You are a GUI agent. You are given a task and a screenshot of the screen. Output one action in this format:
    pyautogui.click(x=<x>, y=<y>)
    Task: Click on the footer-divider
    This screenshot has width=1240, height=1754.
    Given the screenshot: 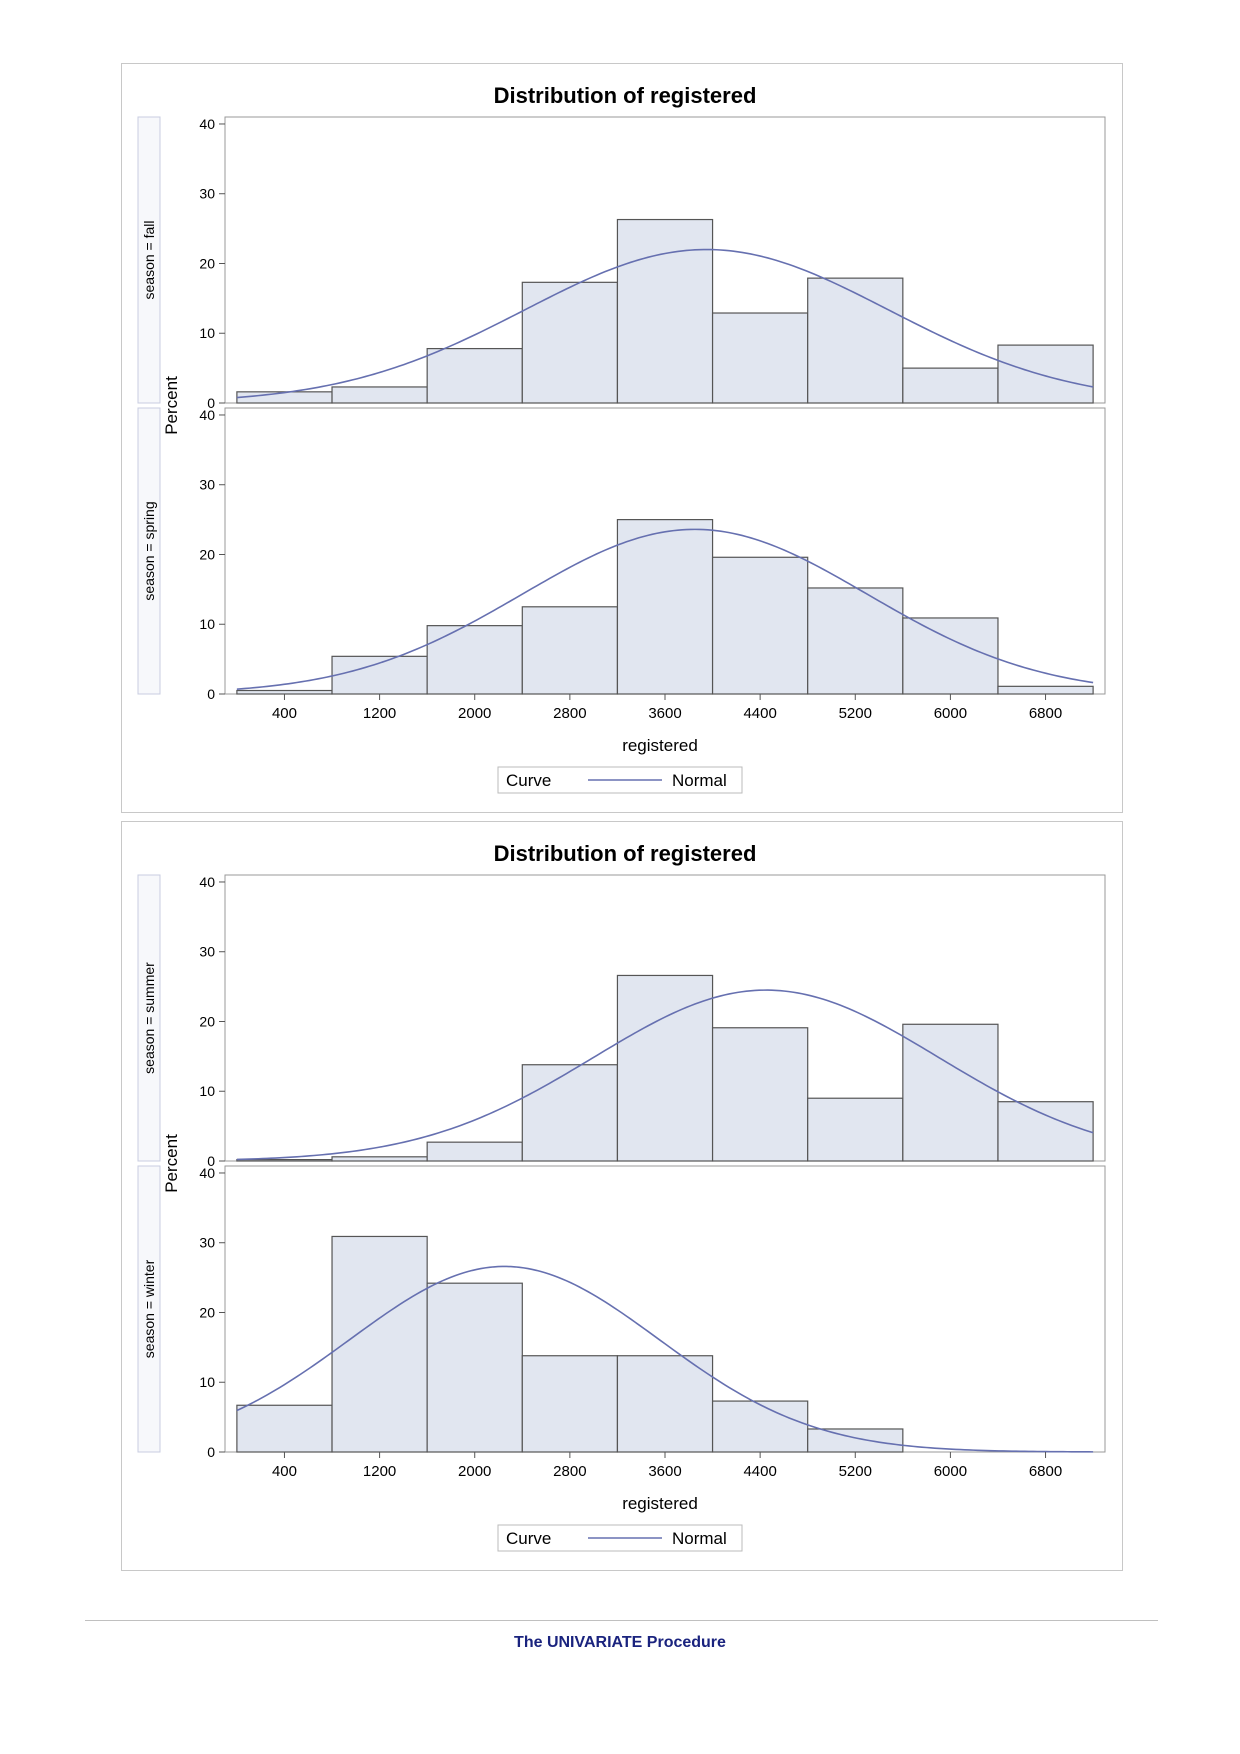 What is the action you would take?
    pyautogui.click(x=621, y=1620)
    